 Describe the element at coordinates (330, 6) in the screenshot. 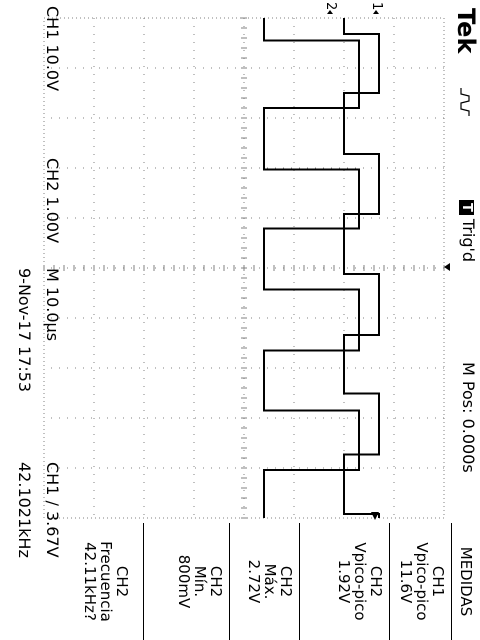

I see `ch2-marker-label: 2` at that location.